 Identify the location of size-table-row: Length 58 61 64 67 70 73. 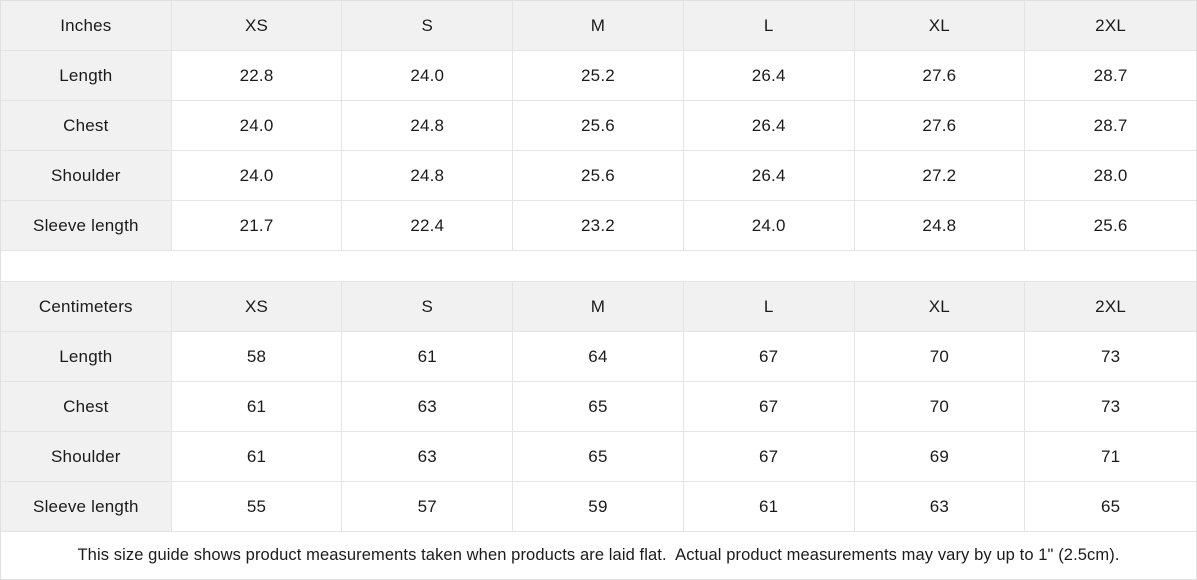
(598, 357).